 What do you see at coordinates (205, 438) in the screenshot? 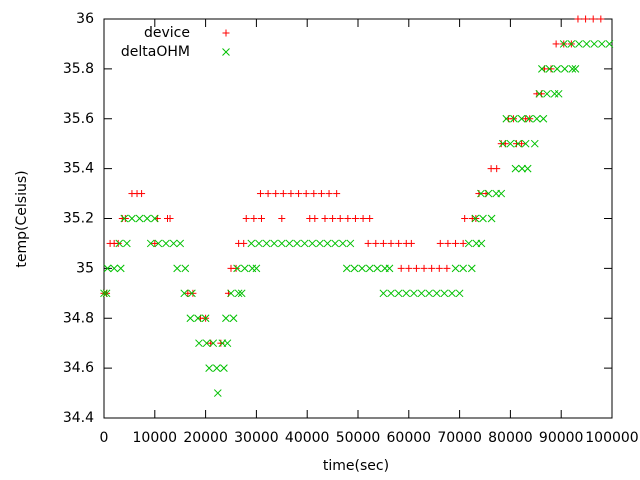
I see `x-tick-label: 20000` at bounding box center [205, 438].